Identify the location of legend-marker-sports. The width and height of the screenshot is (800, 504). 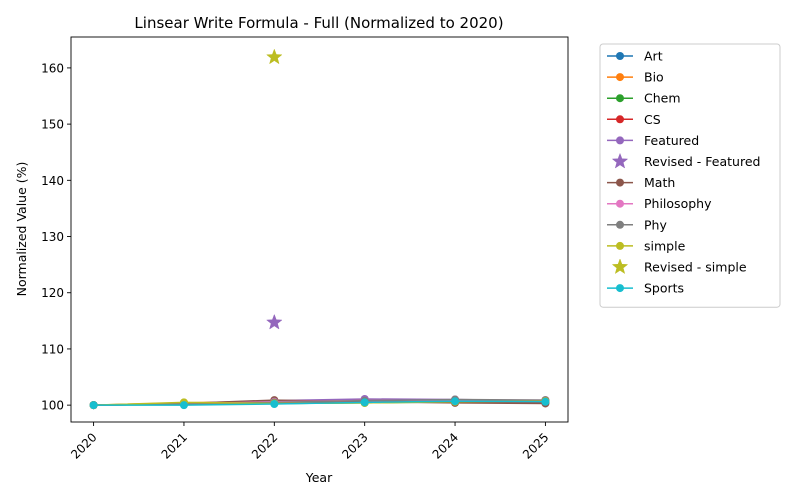
(620, 288).